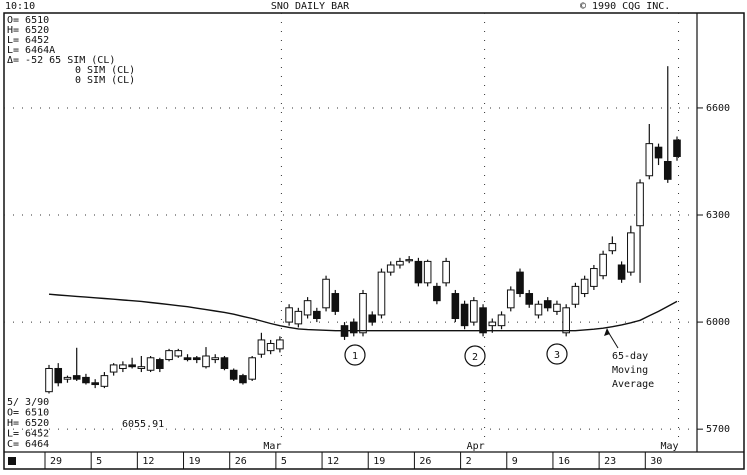 The height and width of the screenshot is (475, 747). I want to click on ma-label: Moving, so click(630, 370).